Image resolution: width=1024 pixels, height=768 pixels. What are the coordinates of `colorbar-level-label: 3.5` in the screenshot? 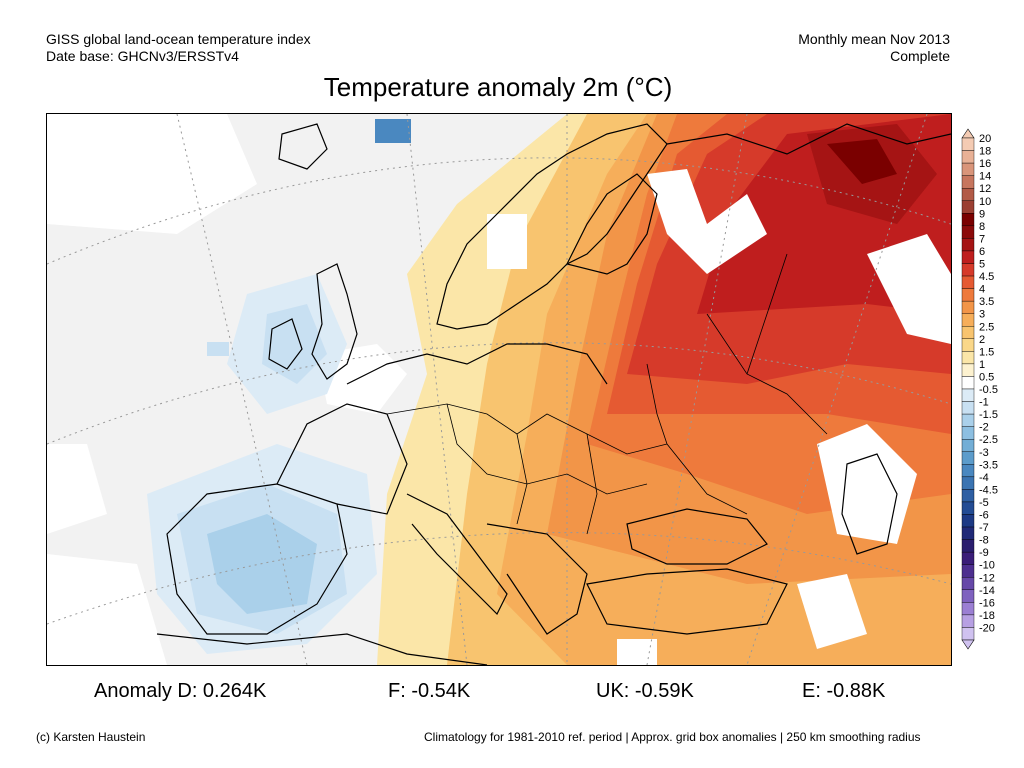 It's located at (986, 302).